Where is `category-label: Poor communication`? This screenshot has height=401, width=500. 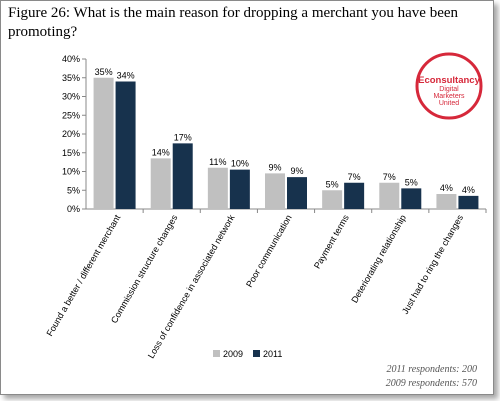
category-label: Poor communication is located at coordinates (269, 251).